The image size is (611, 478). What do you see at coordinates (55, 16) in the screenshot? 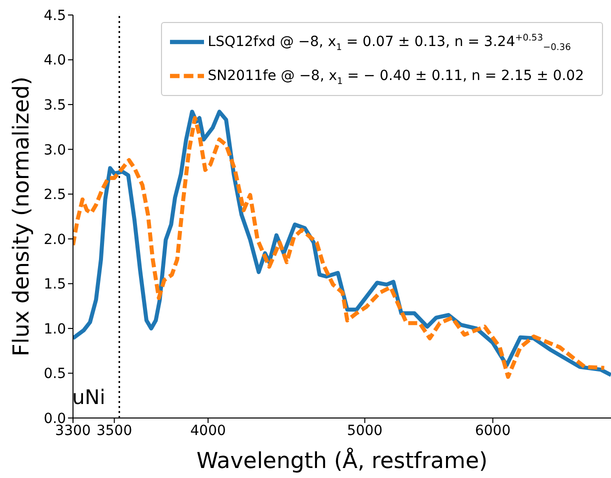
I see `y-tick-label: 4.5` at bounding box center [55, 16].